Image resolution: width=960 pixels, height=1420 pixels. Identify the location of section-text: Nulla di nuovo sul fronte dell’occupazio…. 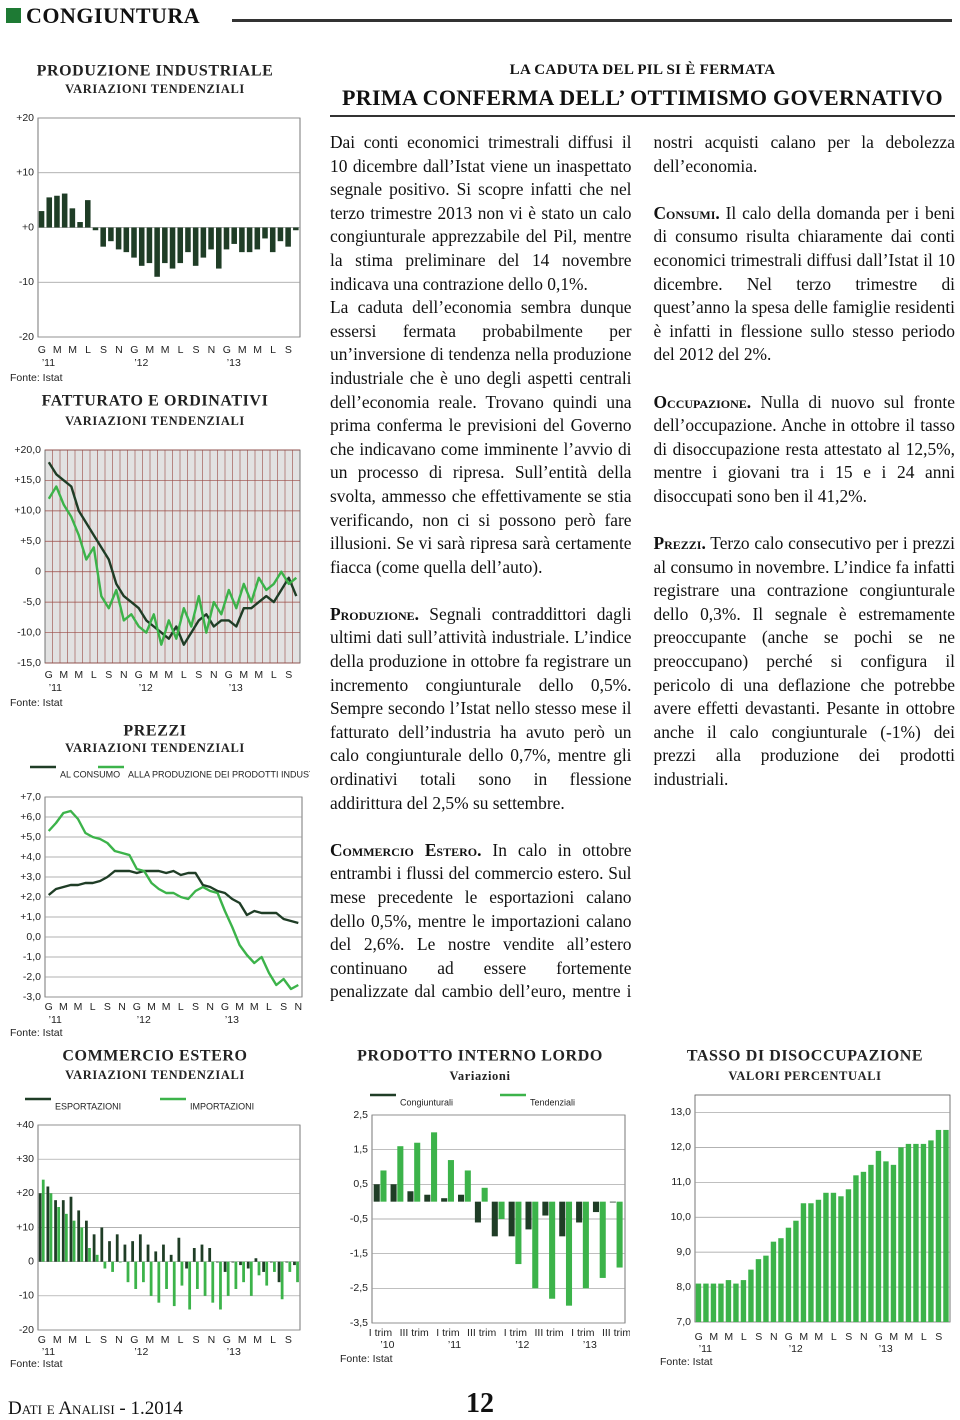
(804, 448).